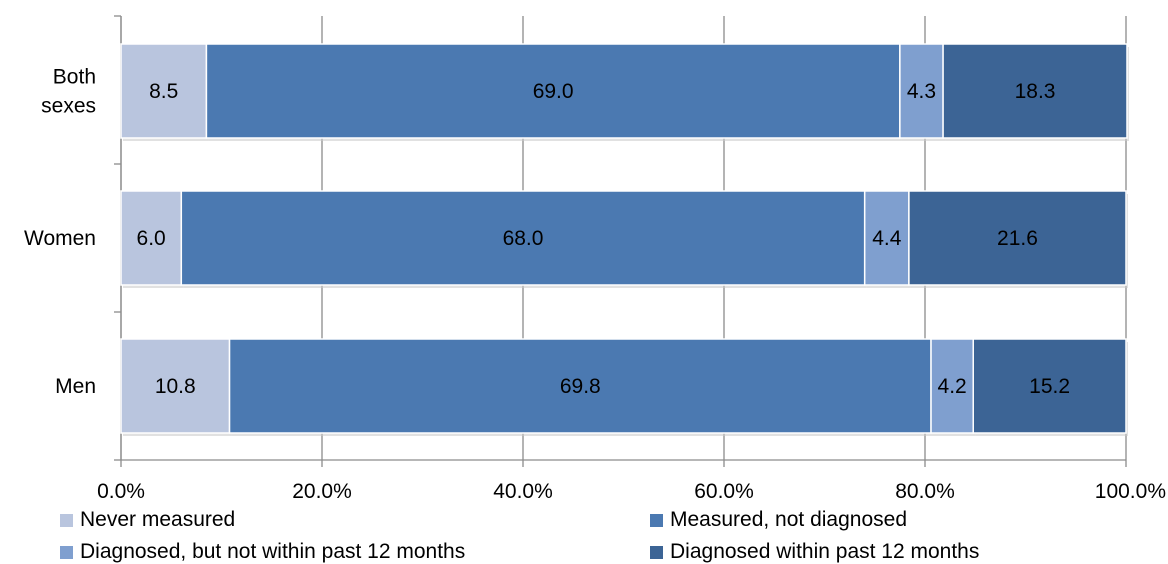 The image size is (1168, 564). I want to click on data-label: 69.8, so click(580, 386).